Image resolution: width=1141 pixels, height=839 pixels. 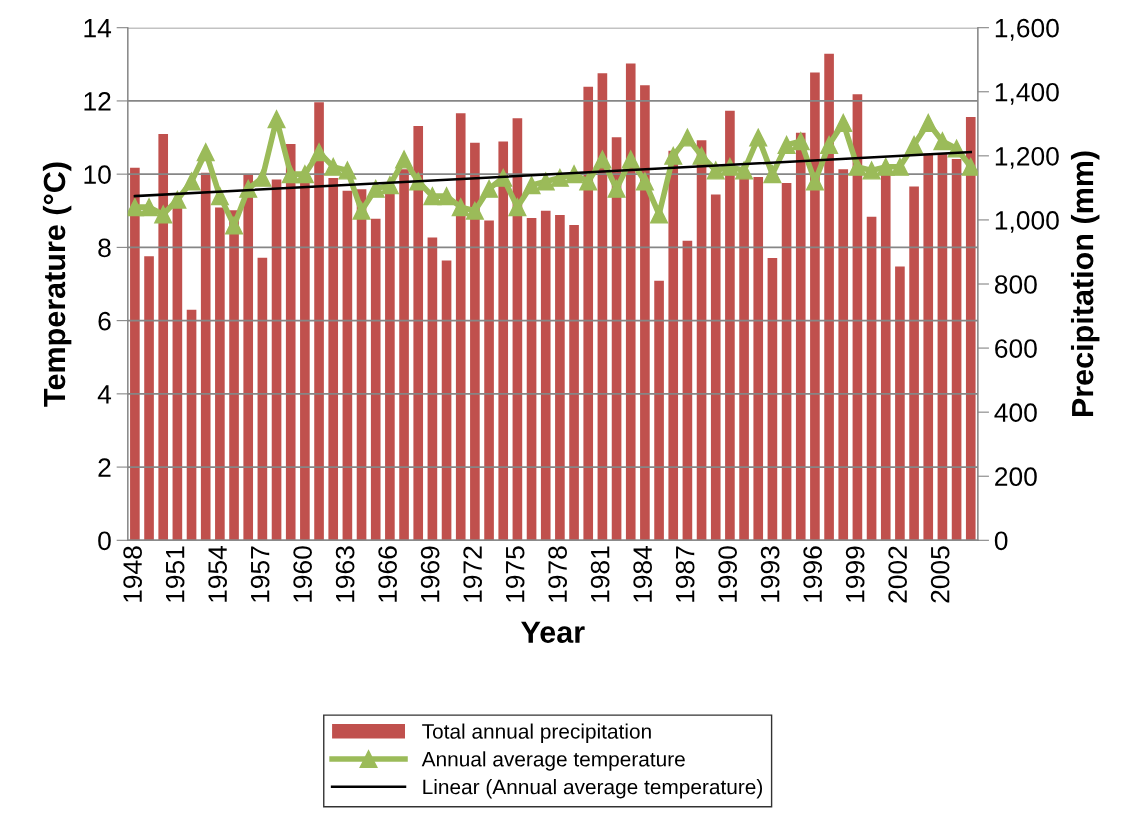 What do you see at coordinates (536, 733) in the screenshot?
I see `legend-label: Total annual precipitation` at bounding box center [536, 733].